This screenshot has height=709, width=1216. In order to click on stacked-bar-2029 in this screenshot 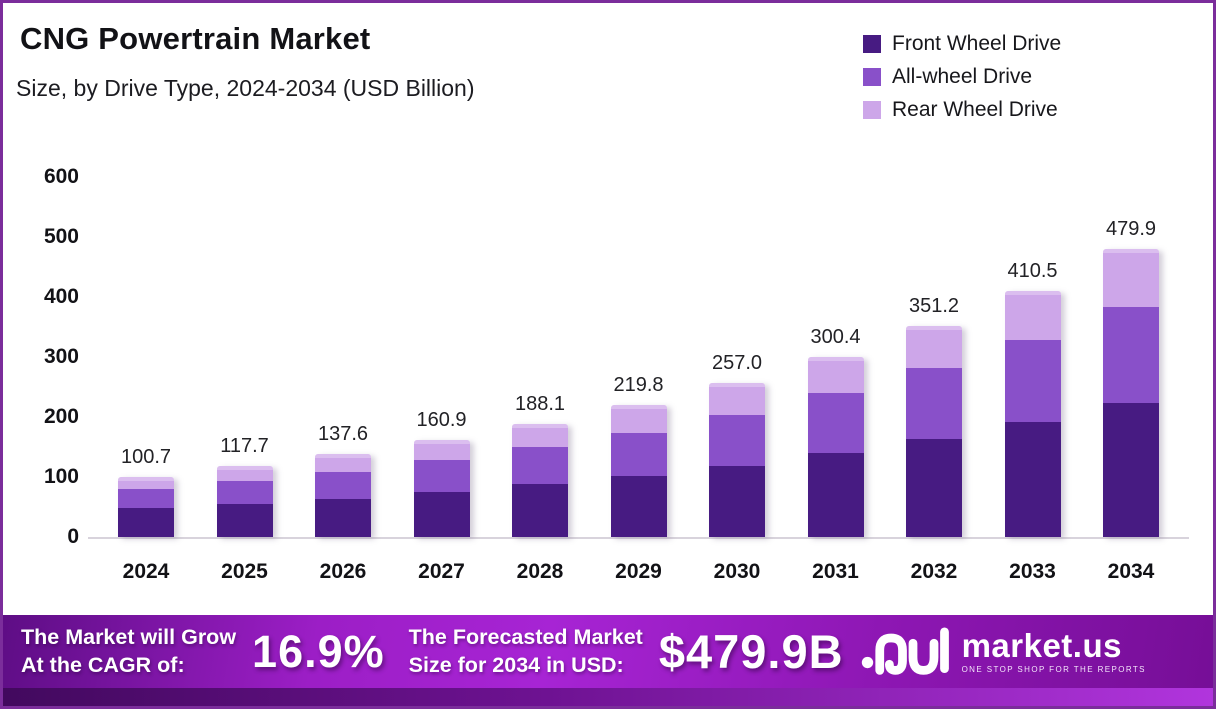, I will do `click(638, 471)`.